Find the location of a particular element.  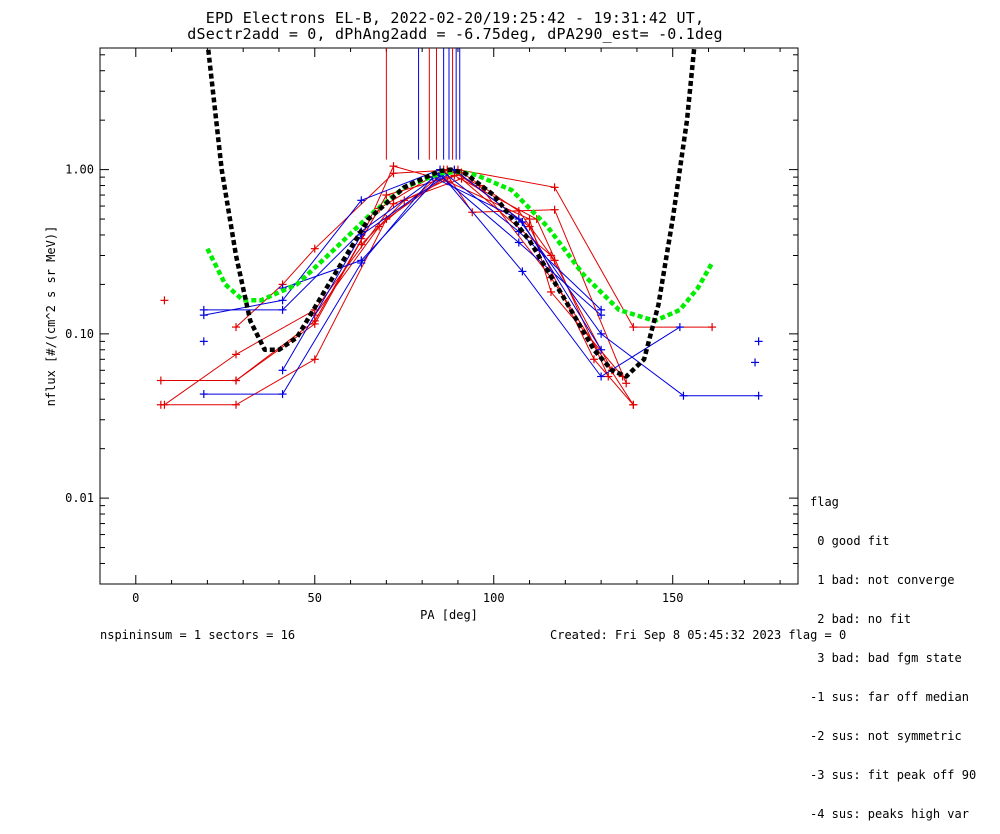

y-tick-label: 0.10 is located at coordinates (79, 334).